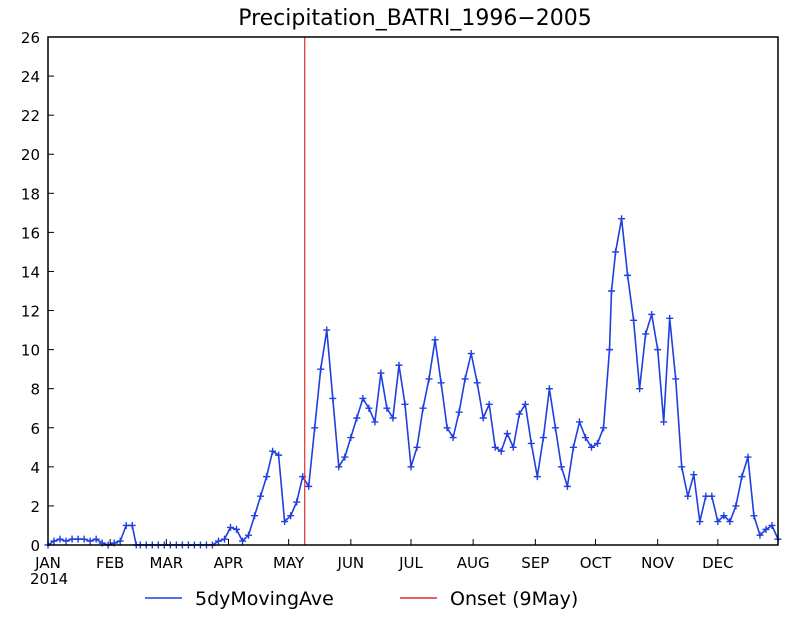 The image size is (800, 618). Describe the element at coordinates (30, 312) in the screenshot. I see `y-tick-label: 12` at that location.